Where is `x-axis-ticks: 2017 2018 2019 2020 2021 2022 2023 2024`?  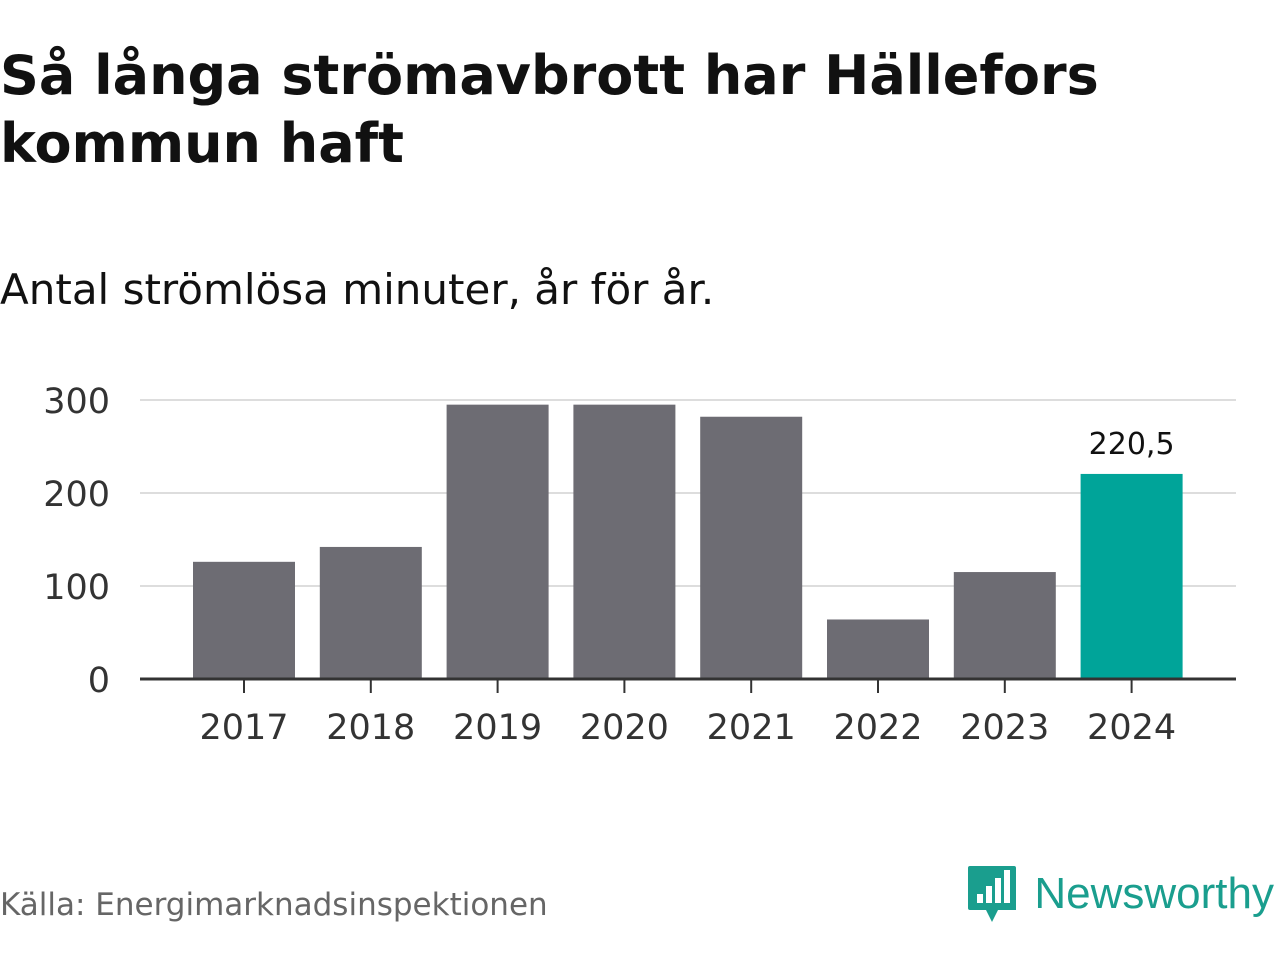 x-axis-ticks: 2017 2018 2019 2020 2021 2022 2023 2024 is located at coordinates (687, 713).